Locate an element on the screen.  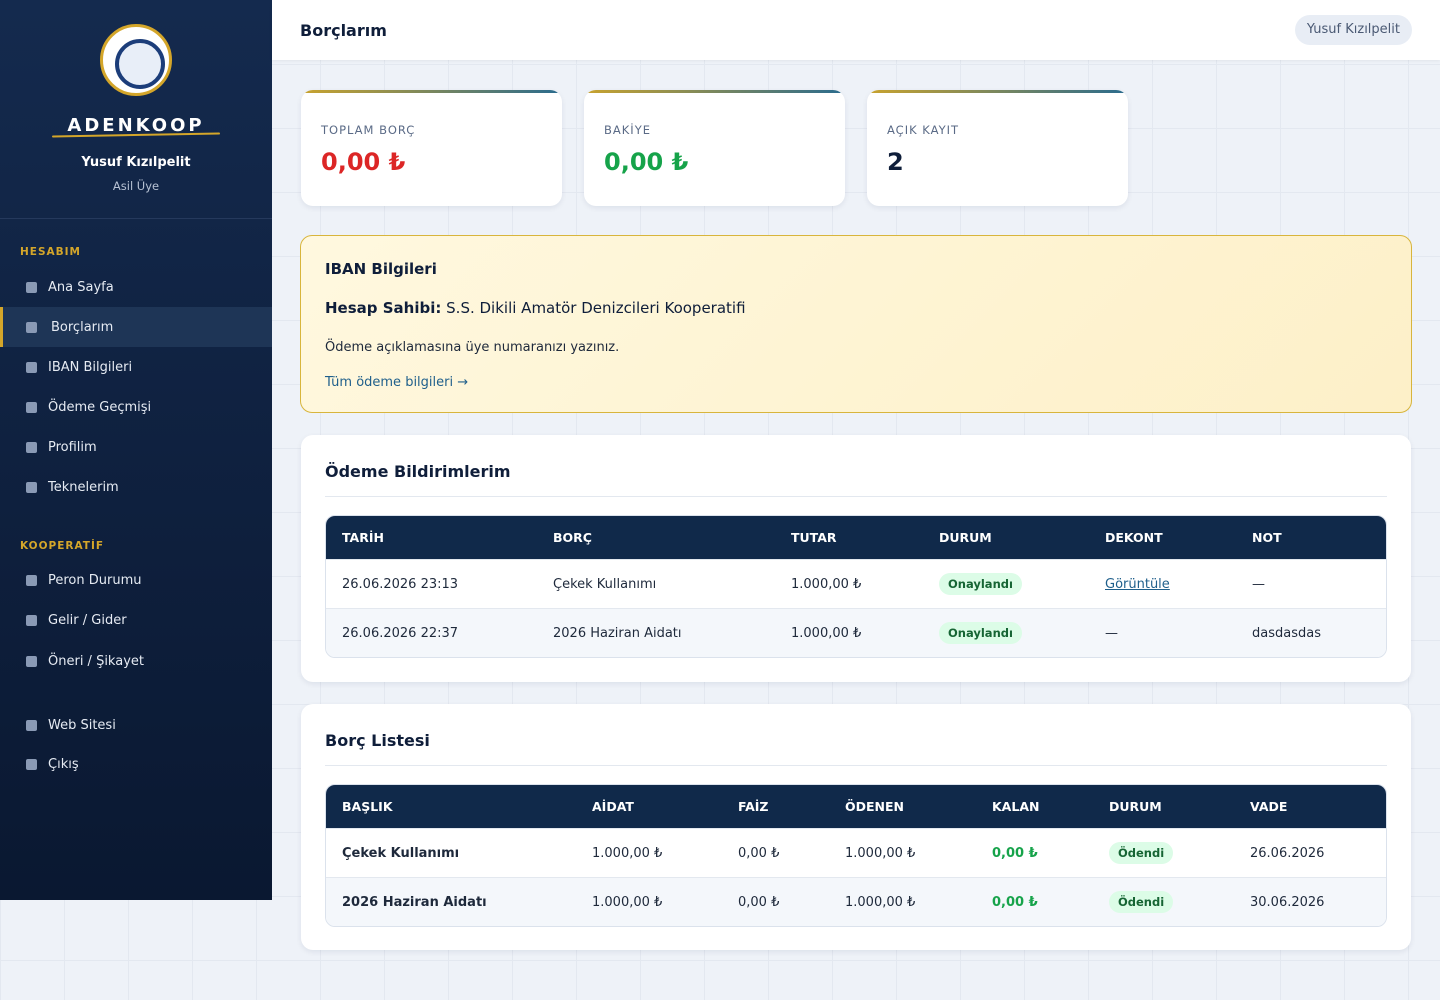
nav-label: Çıkış is located at coordinates (63, 764).